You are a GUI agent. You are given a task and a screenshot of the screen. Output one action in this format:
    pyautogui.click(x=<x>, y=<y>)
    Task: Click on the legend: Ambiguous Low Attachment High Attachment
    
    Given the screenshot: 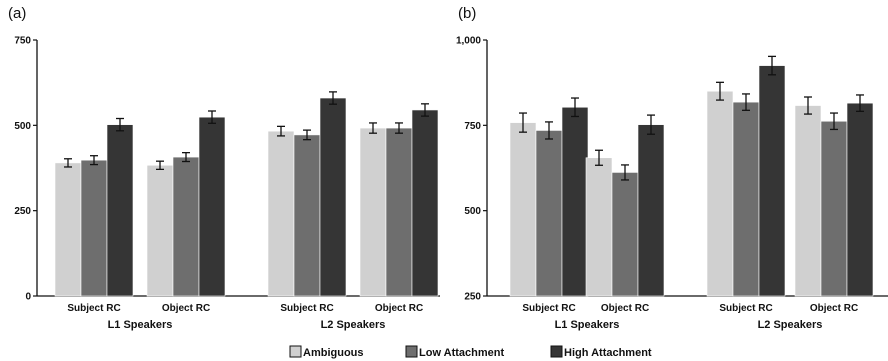 What is the action you would take?
    pyautogui.click(x=470, y=352)
    